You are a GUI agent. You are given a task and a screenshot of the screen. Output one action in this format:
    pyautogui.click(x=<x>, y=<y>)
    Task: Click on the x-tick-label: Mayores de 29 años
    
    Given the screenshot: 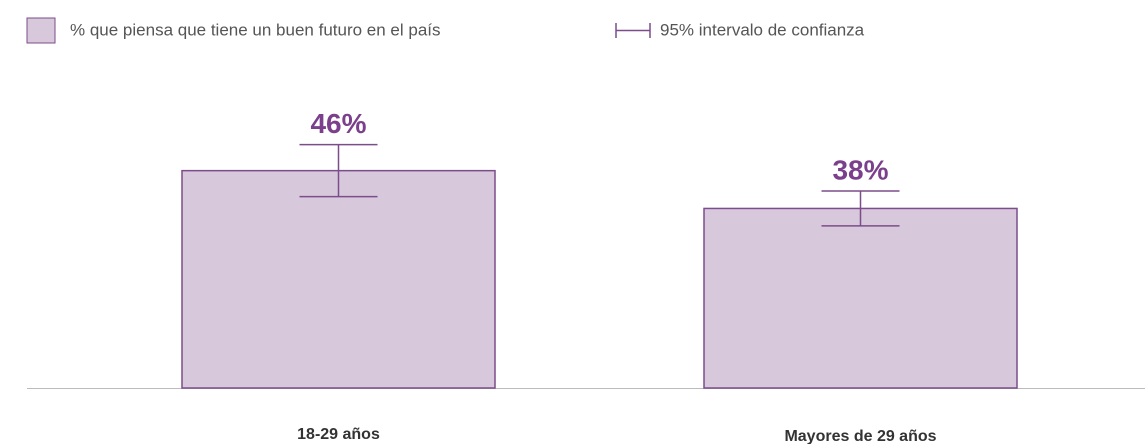 What is the action you would take?
    pyautogui.click(x=860, y=436)
    